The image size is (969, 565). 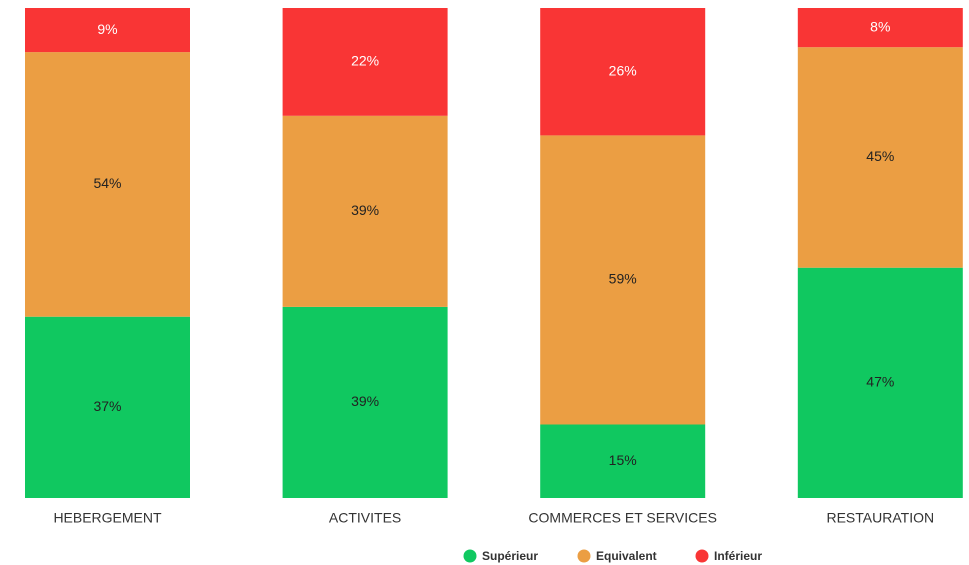 I want to click on data-label: 22%, so click(x=365, y=61).